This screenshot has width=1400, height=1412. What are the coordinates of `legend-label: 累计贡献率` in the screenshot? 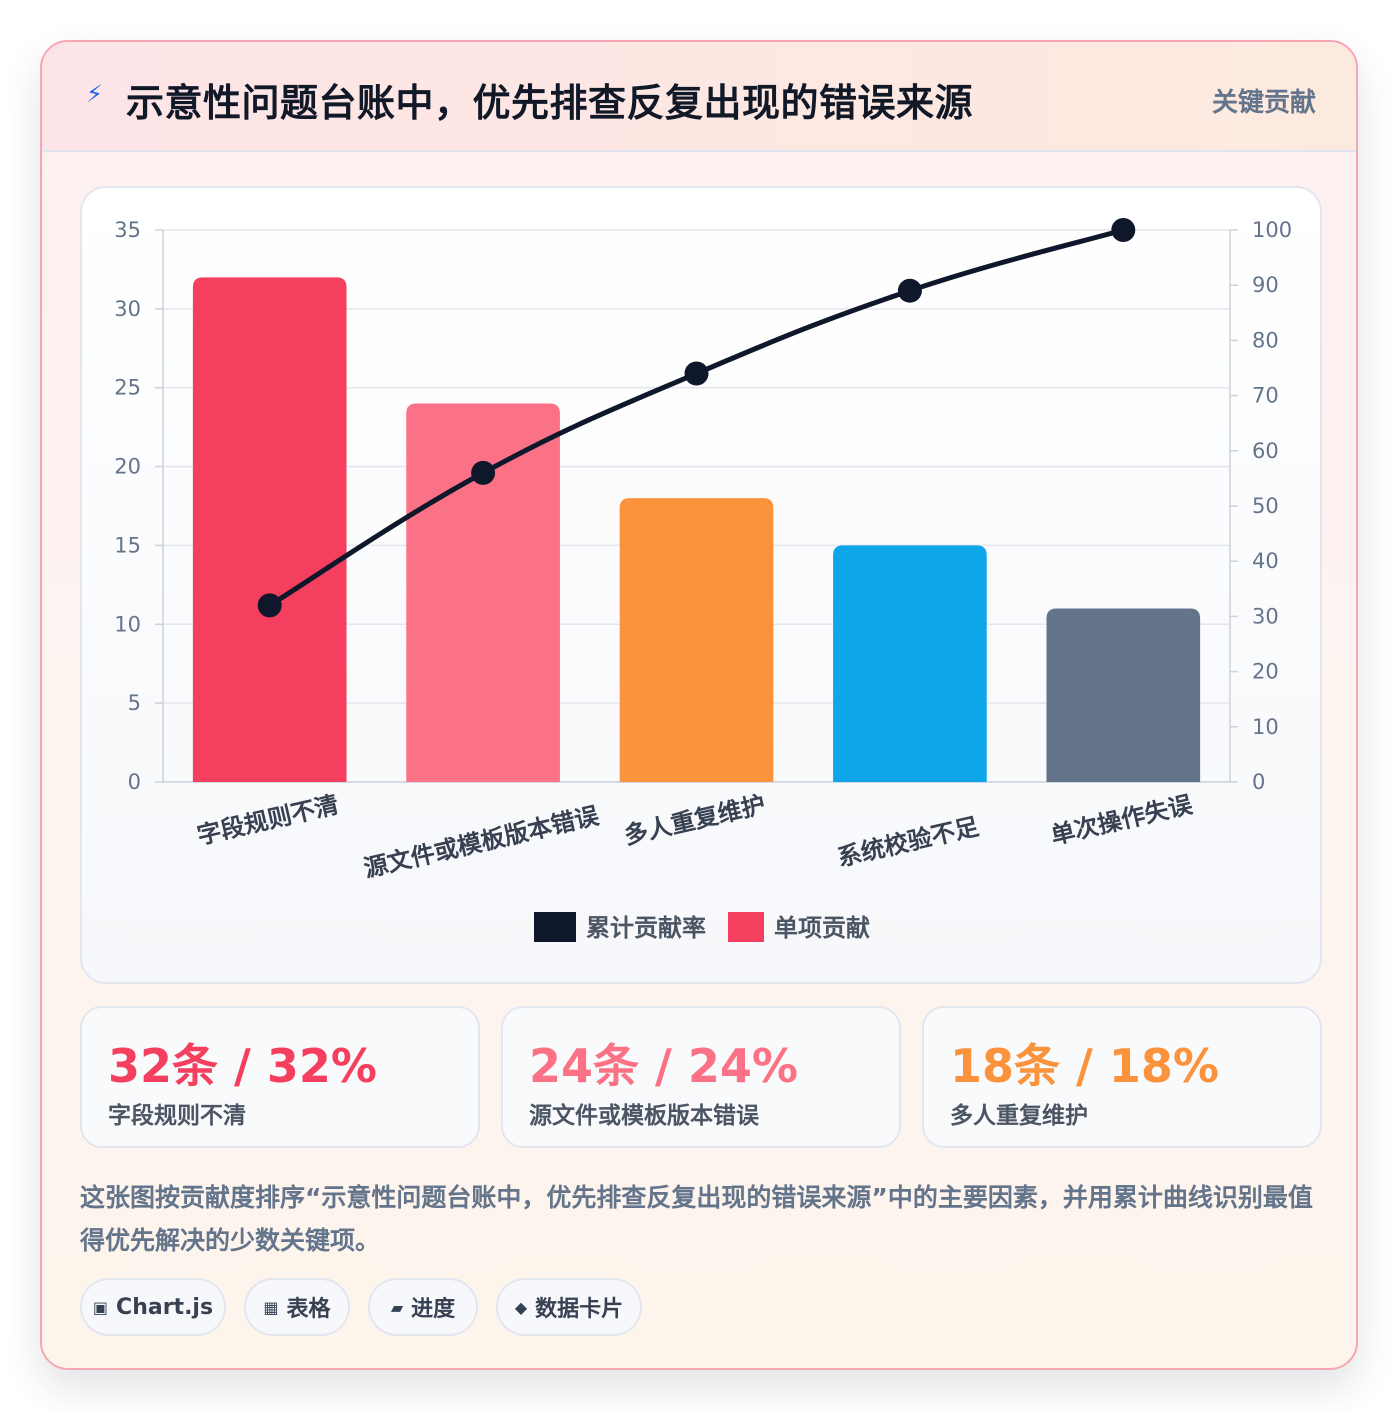 It's located at (646, 928).